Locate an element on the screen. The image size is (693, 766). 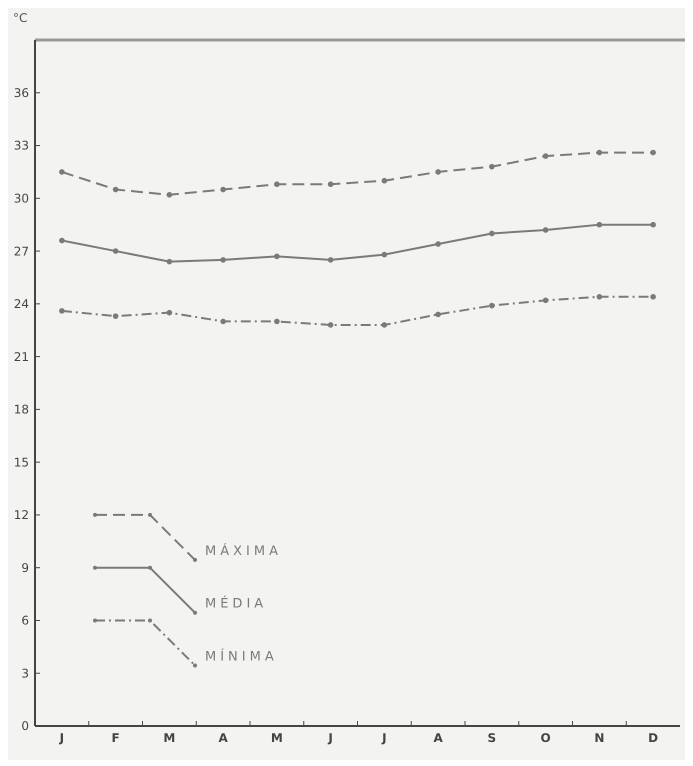
y-tick-label: 33 is located at coordinates (21, 145).